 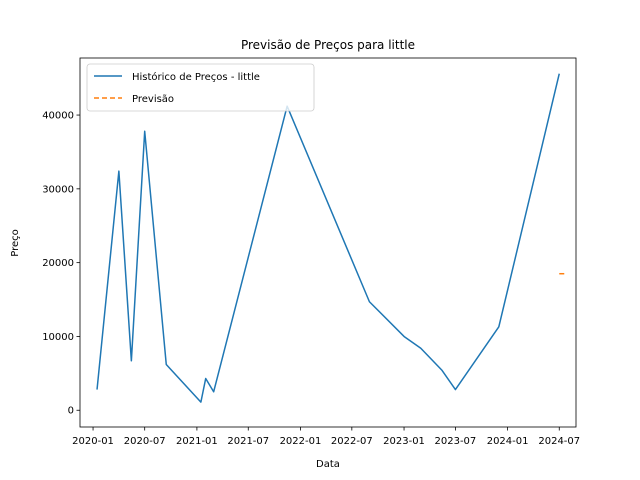 I want to click on x-tick-label-4: 2022-01, so click(x=301, y=441).